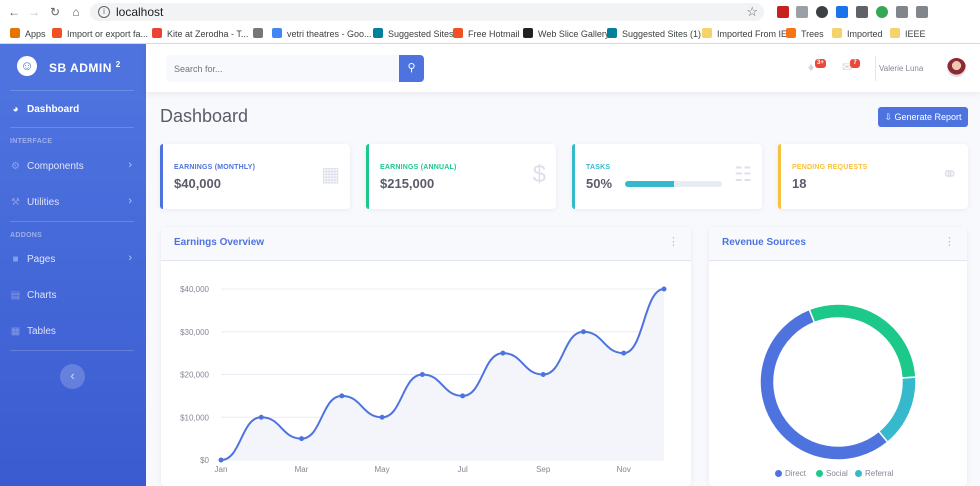 The height and width of the screenshot is (486, 980). I want to click on card-value: 18, so click(799, 183).